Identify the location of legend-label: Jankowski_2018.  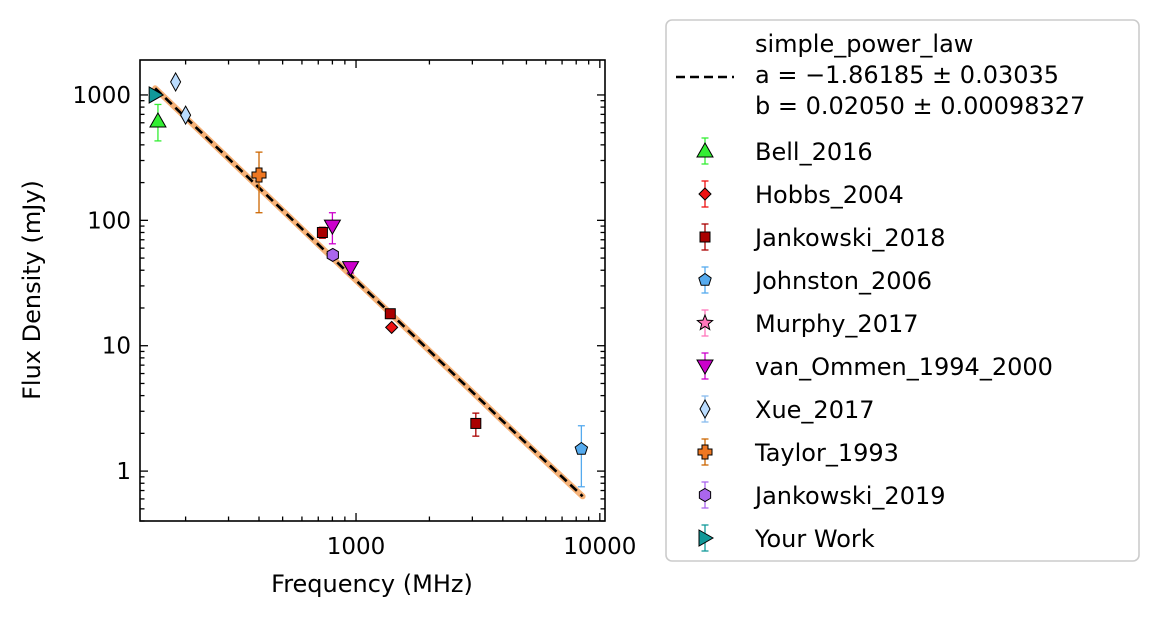
(849, 238).